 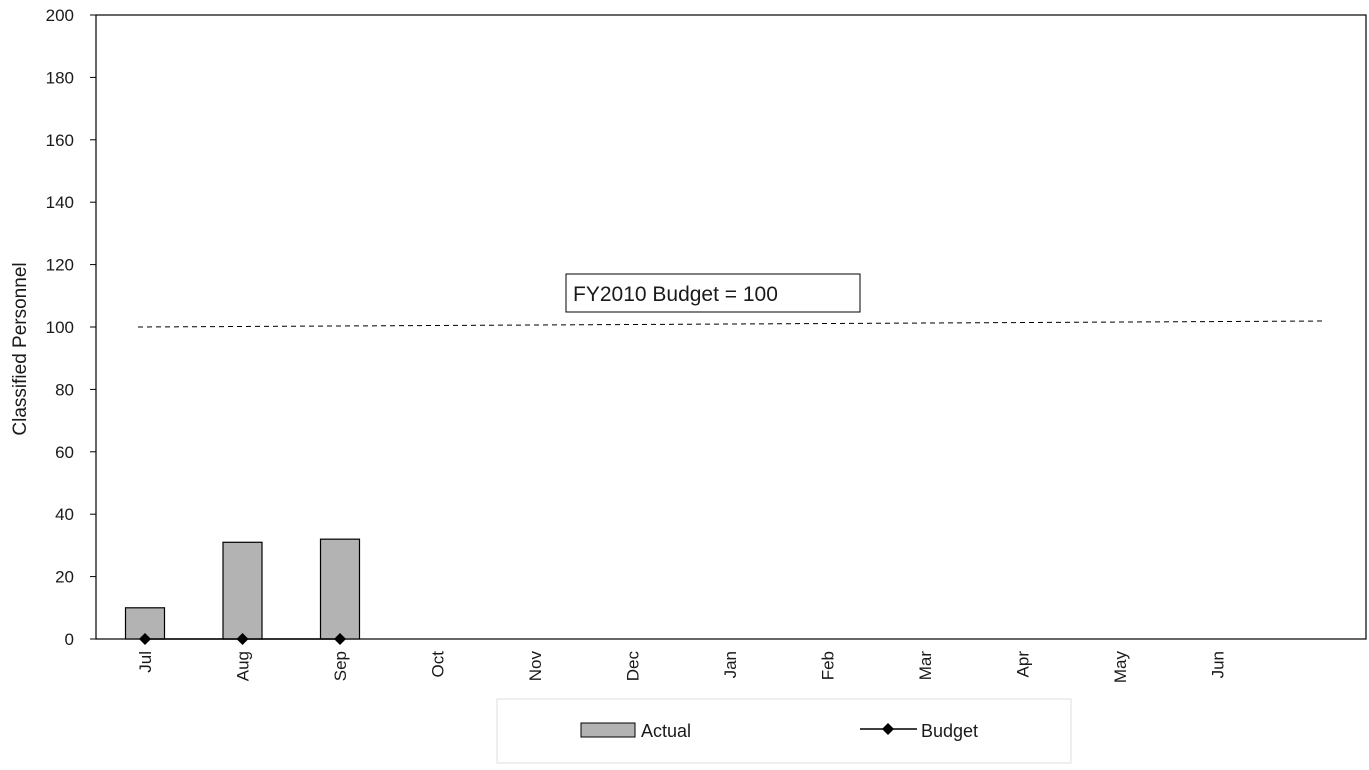 I want to click on legend: Actual Budget, so click(x=784, y=731).